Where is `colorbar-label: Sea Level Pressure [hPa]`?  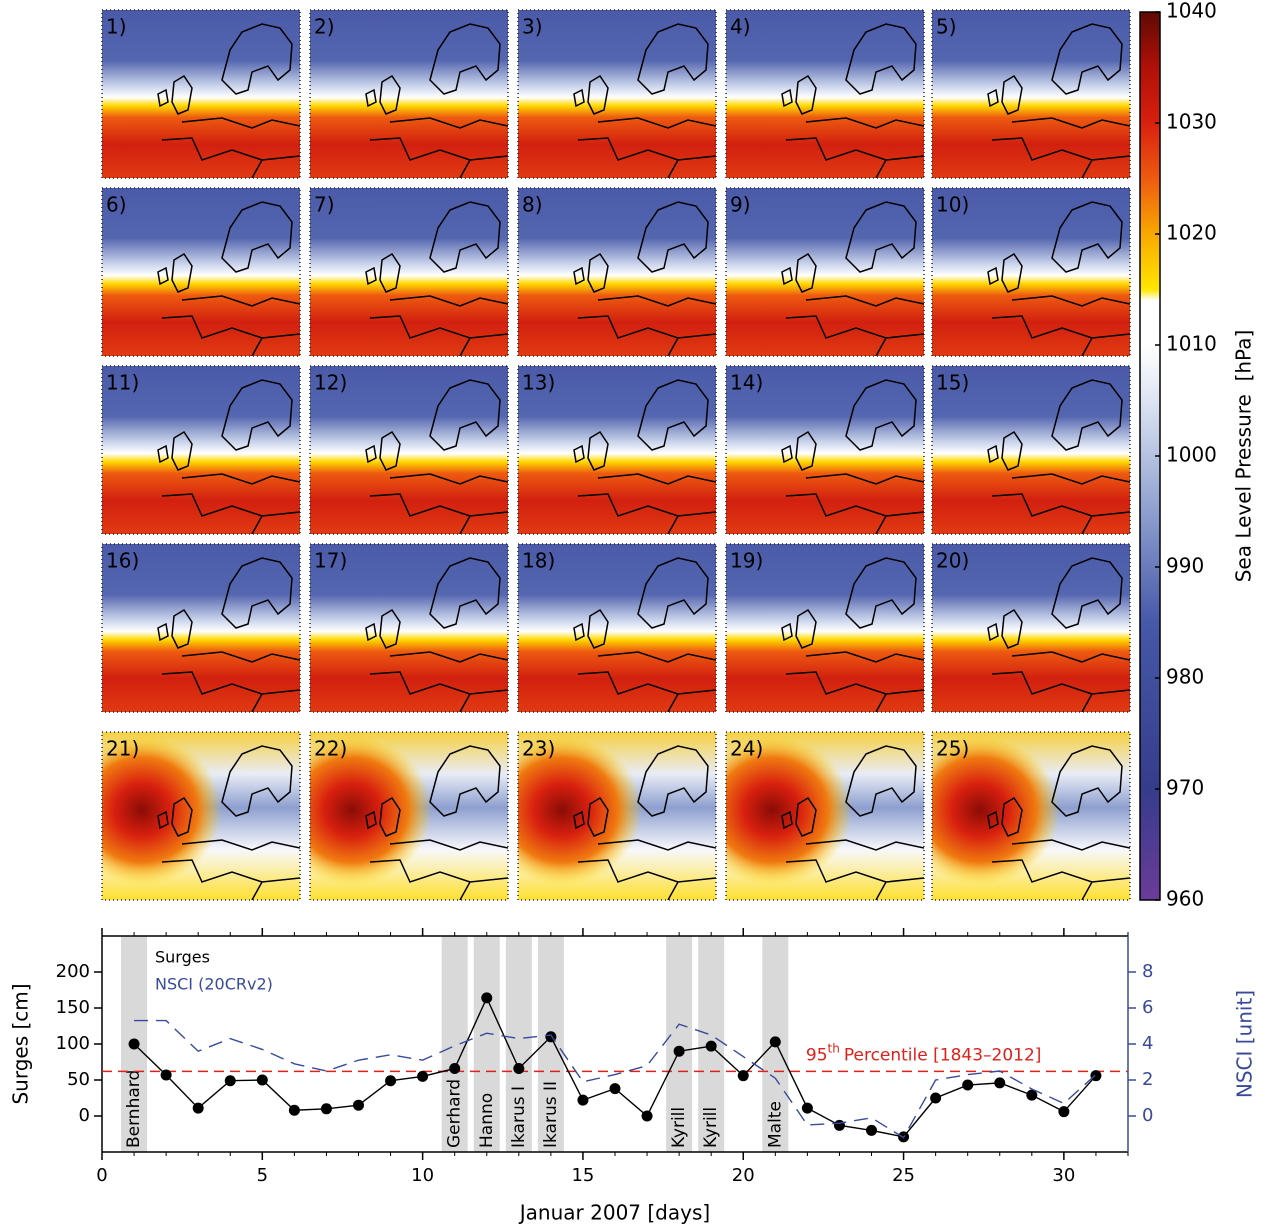 colorbar-label: Sea Level Pressure [hPa] is located at coordinates (1244, 456).